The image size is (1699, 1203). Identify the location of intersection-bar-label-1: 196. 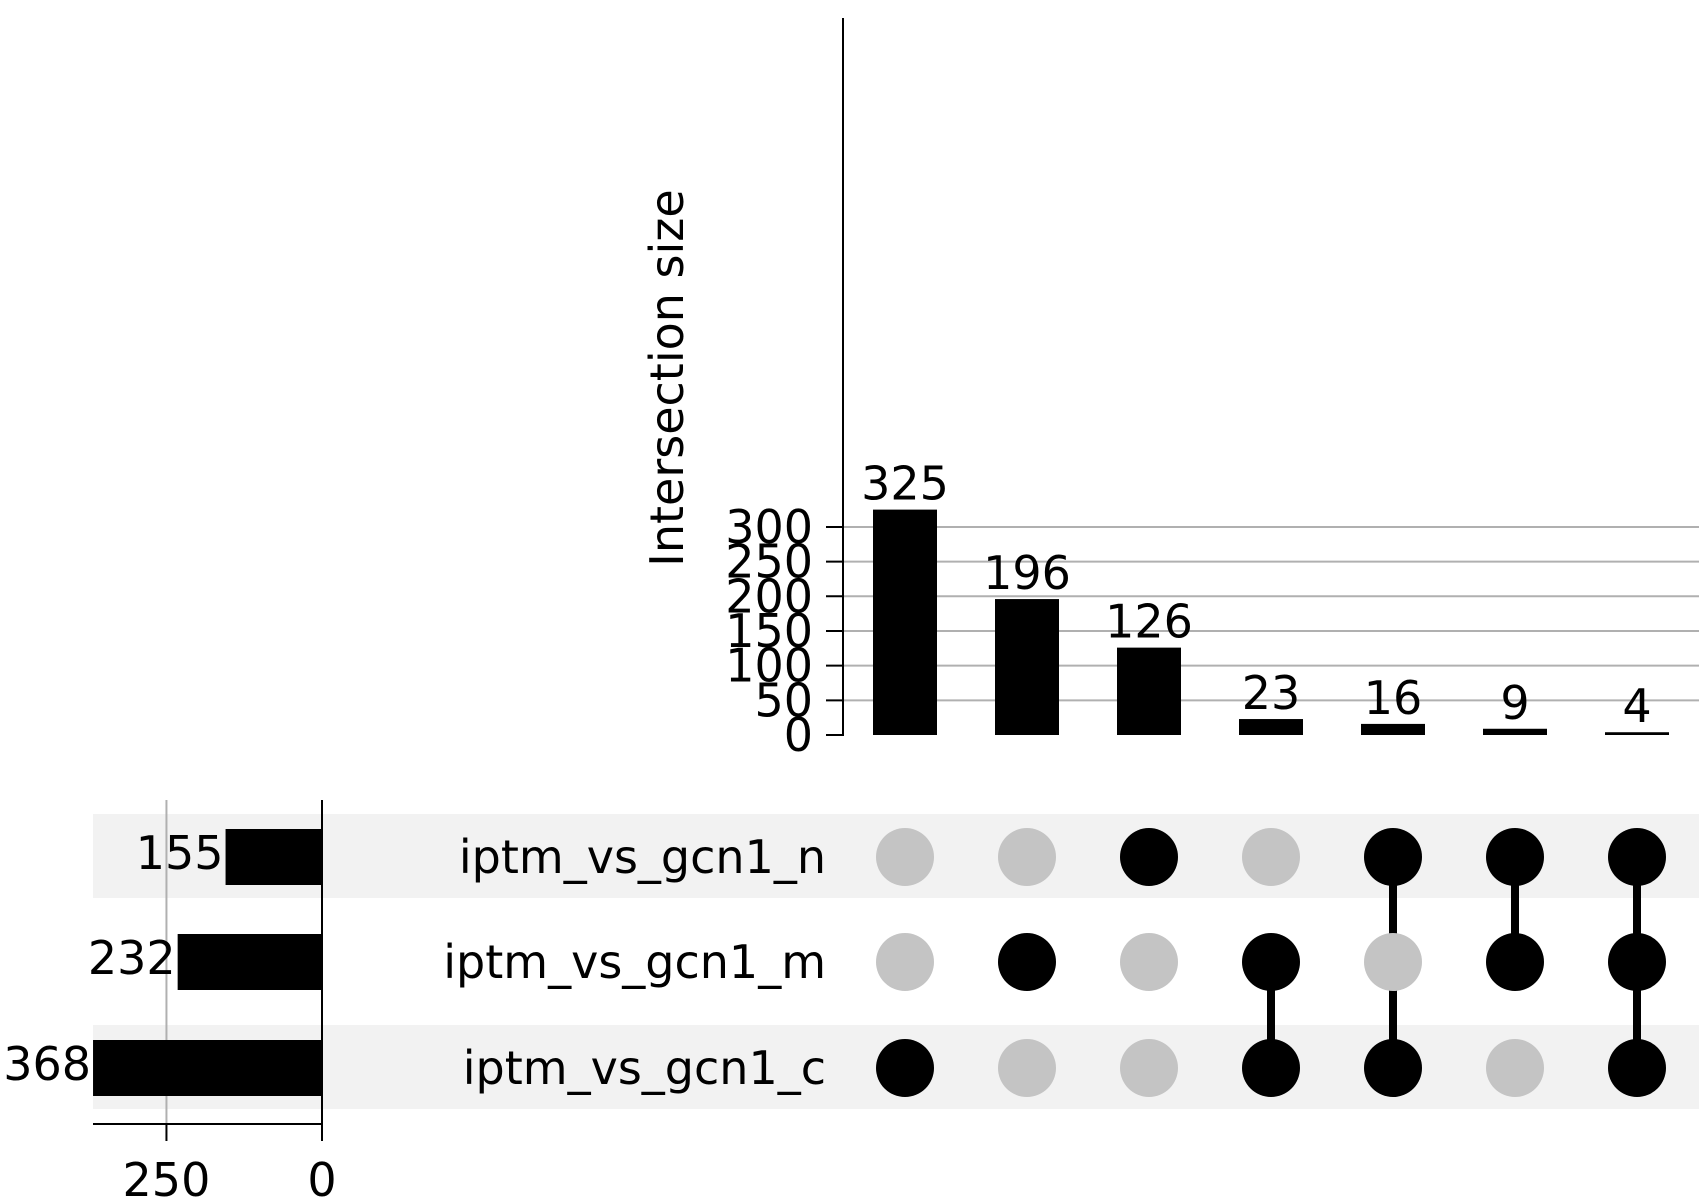
(1027, 573).